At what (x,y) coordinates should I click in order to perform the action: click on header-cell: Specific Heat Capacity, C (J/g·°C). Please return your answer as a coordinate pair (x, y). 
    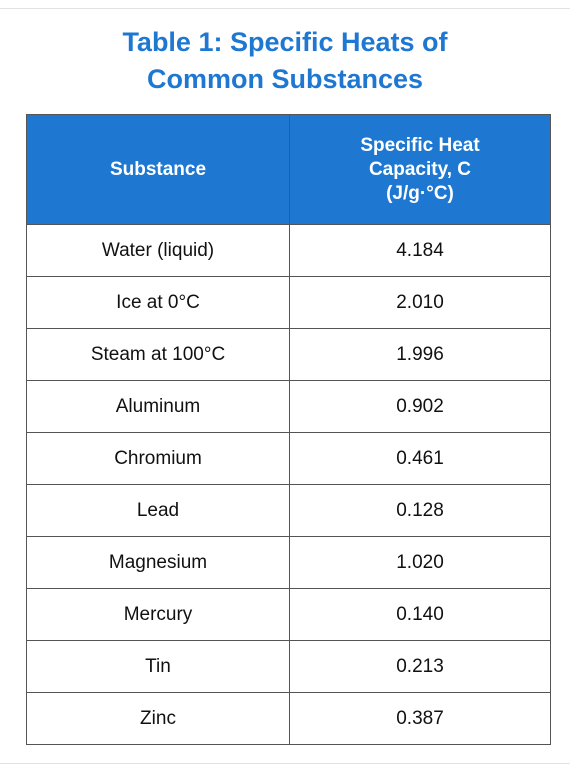
    Looking at the image, I should click on (420, 169).